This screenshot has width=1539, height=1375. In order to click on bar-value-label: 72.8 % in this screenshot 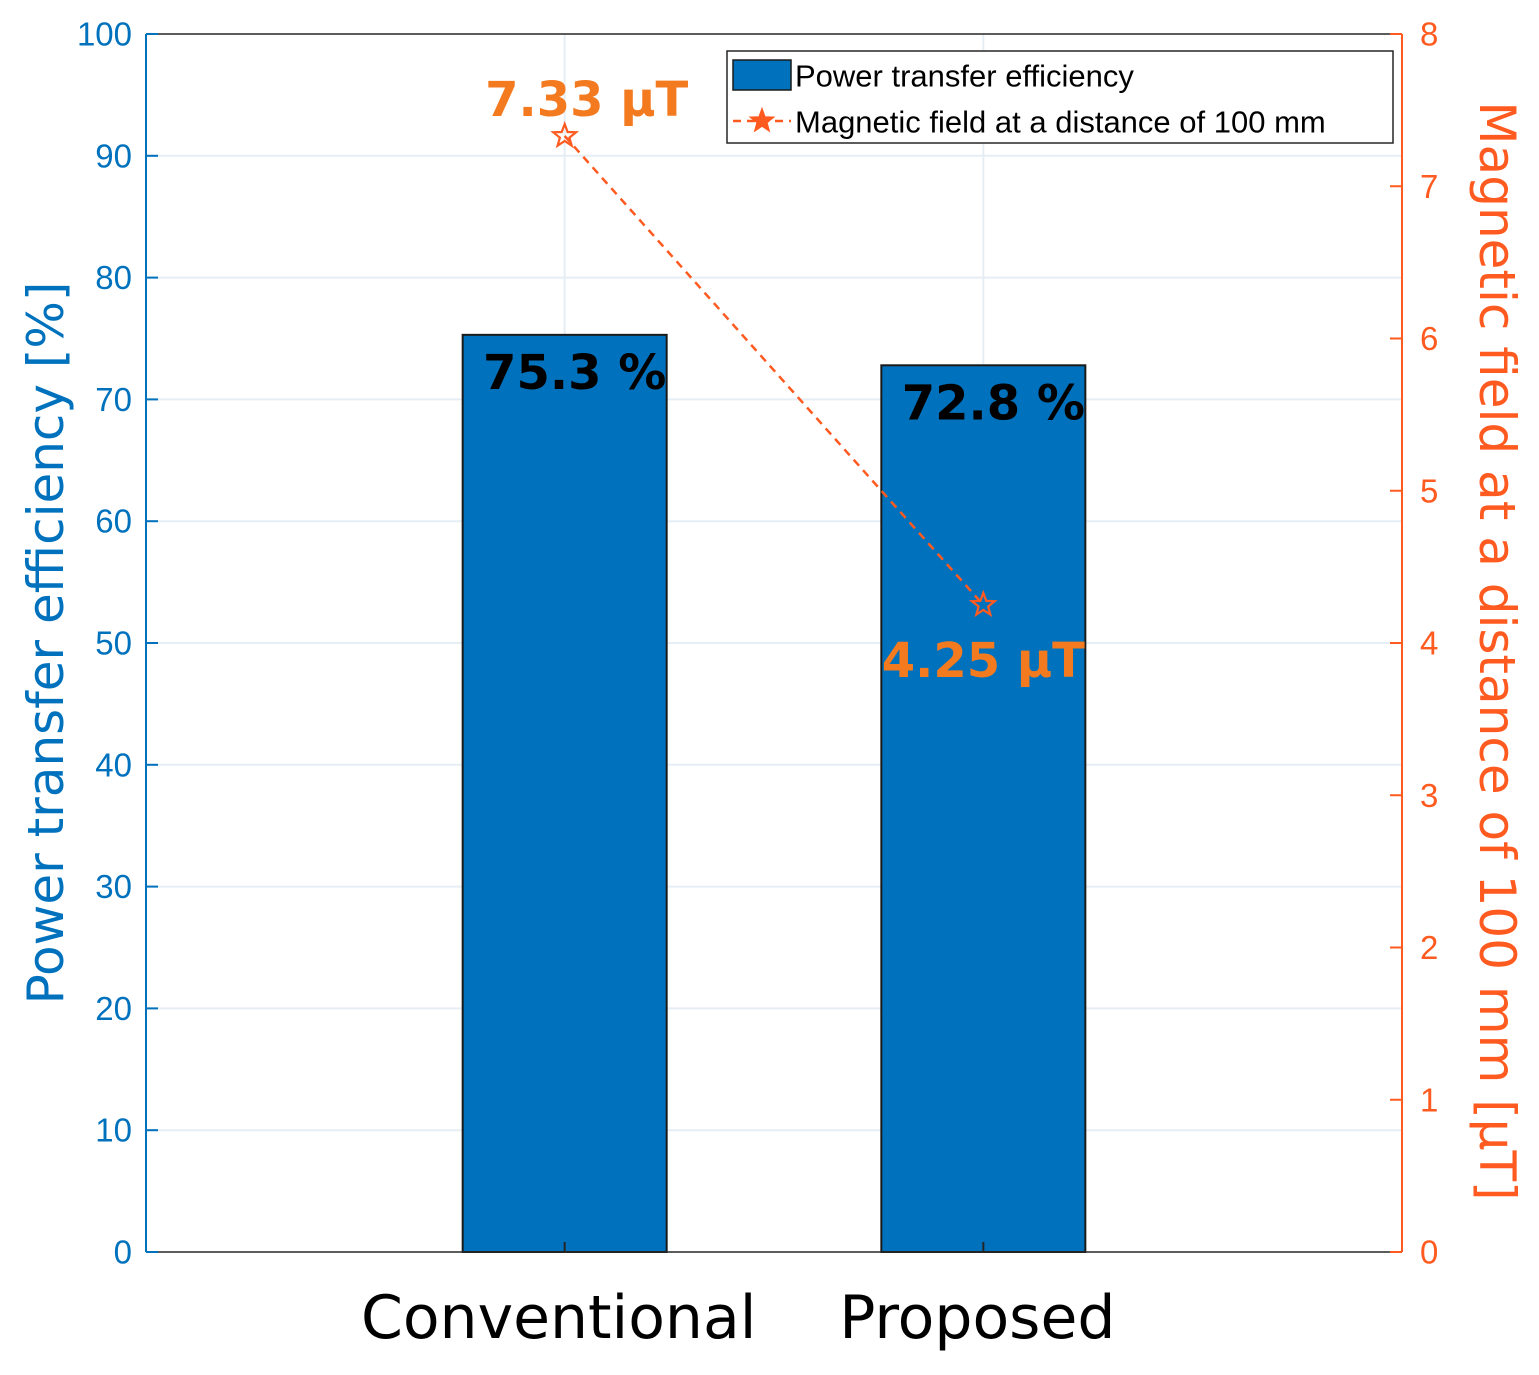, I will do `click(993, 403)`.